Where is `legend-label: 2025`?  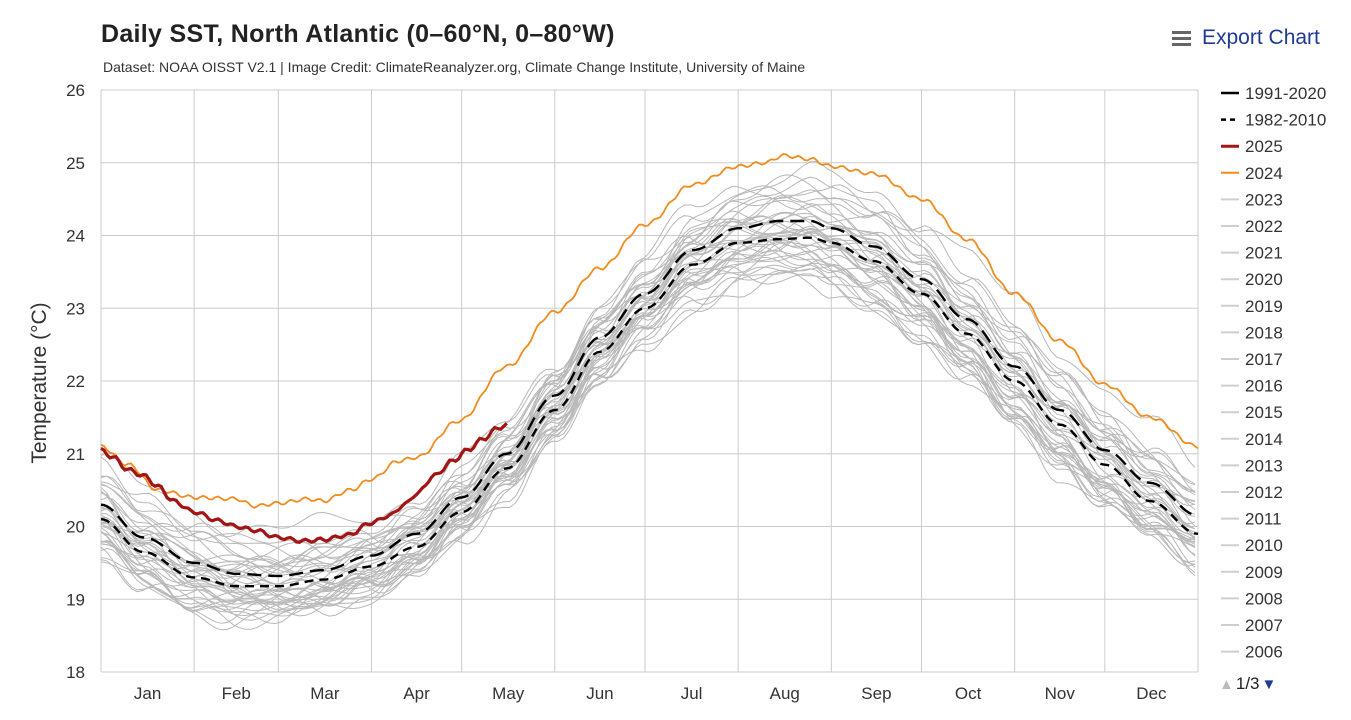 legend-label: 2025 is located at coordinates (1264, 146).